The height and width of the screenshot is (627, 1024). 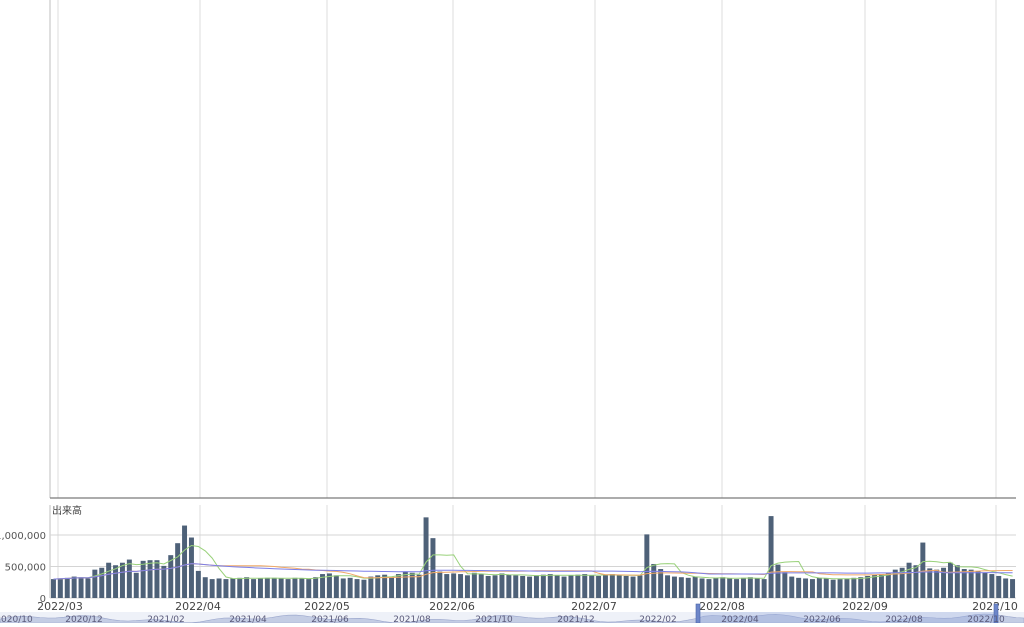 What do you see at coordinates (23, 536) in the screenshot?
I see `volume-y-tick-label: 1,000,000` at bounding box center [23, 536].